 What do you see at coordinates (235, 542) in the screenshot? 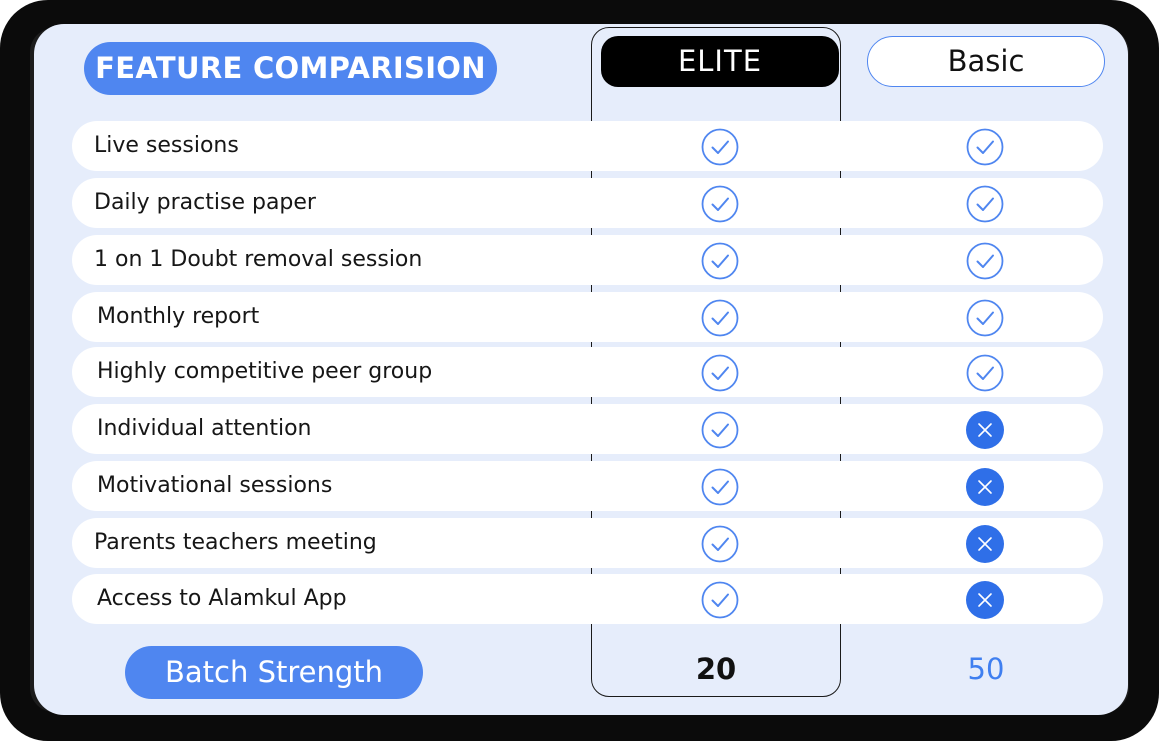
I see `feature-label: Parents teachers meeting` at bounding box center [235, 542].